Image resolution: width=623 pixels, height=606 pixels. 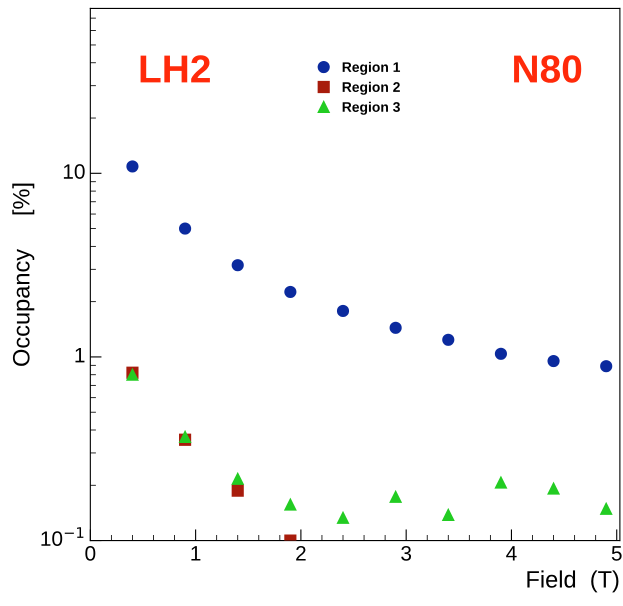 What do you see at coordinates (371, 68) in the screenshot?
I see `legend-label: Region 1` at bounding box center [371, 68].